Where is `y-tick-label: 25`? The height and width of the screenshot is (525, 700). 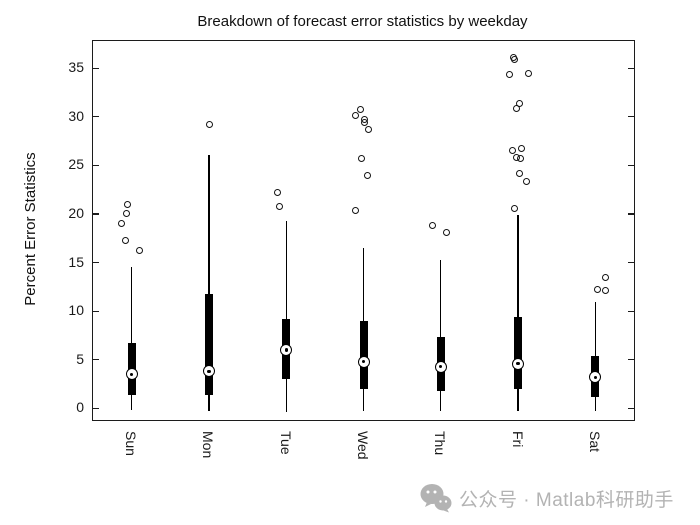
y-tick-label: 25 is located at coordinates (76, 164).